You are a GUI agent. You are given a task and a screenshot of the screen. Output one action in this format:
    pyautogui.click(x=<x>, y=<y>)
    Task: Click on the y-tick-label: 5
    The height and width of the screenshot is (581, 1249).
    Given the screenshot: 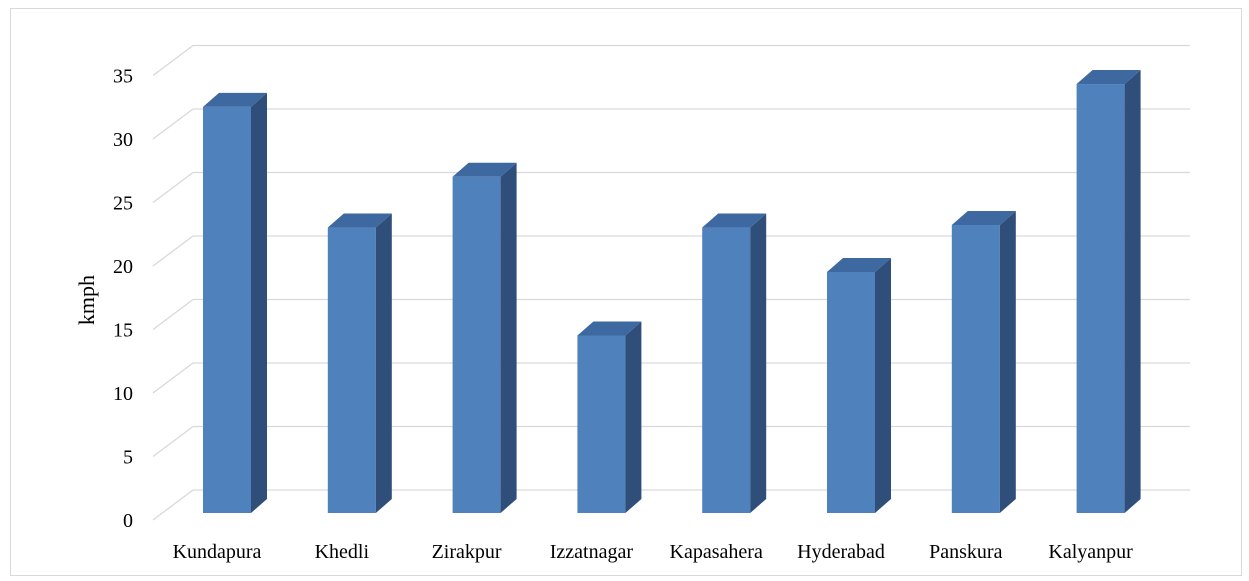 What is the action you would take?
    pyautogui.click(x=128, y=458)
    